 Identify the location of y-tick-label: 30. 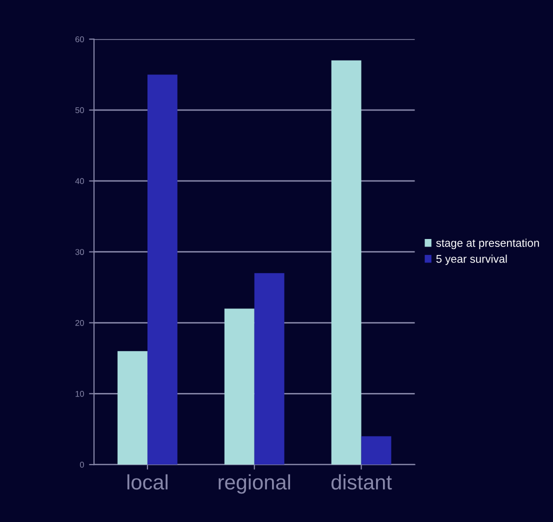
(79, 252).